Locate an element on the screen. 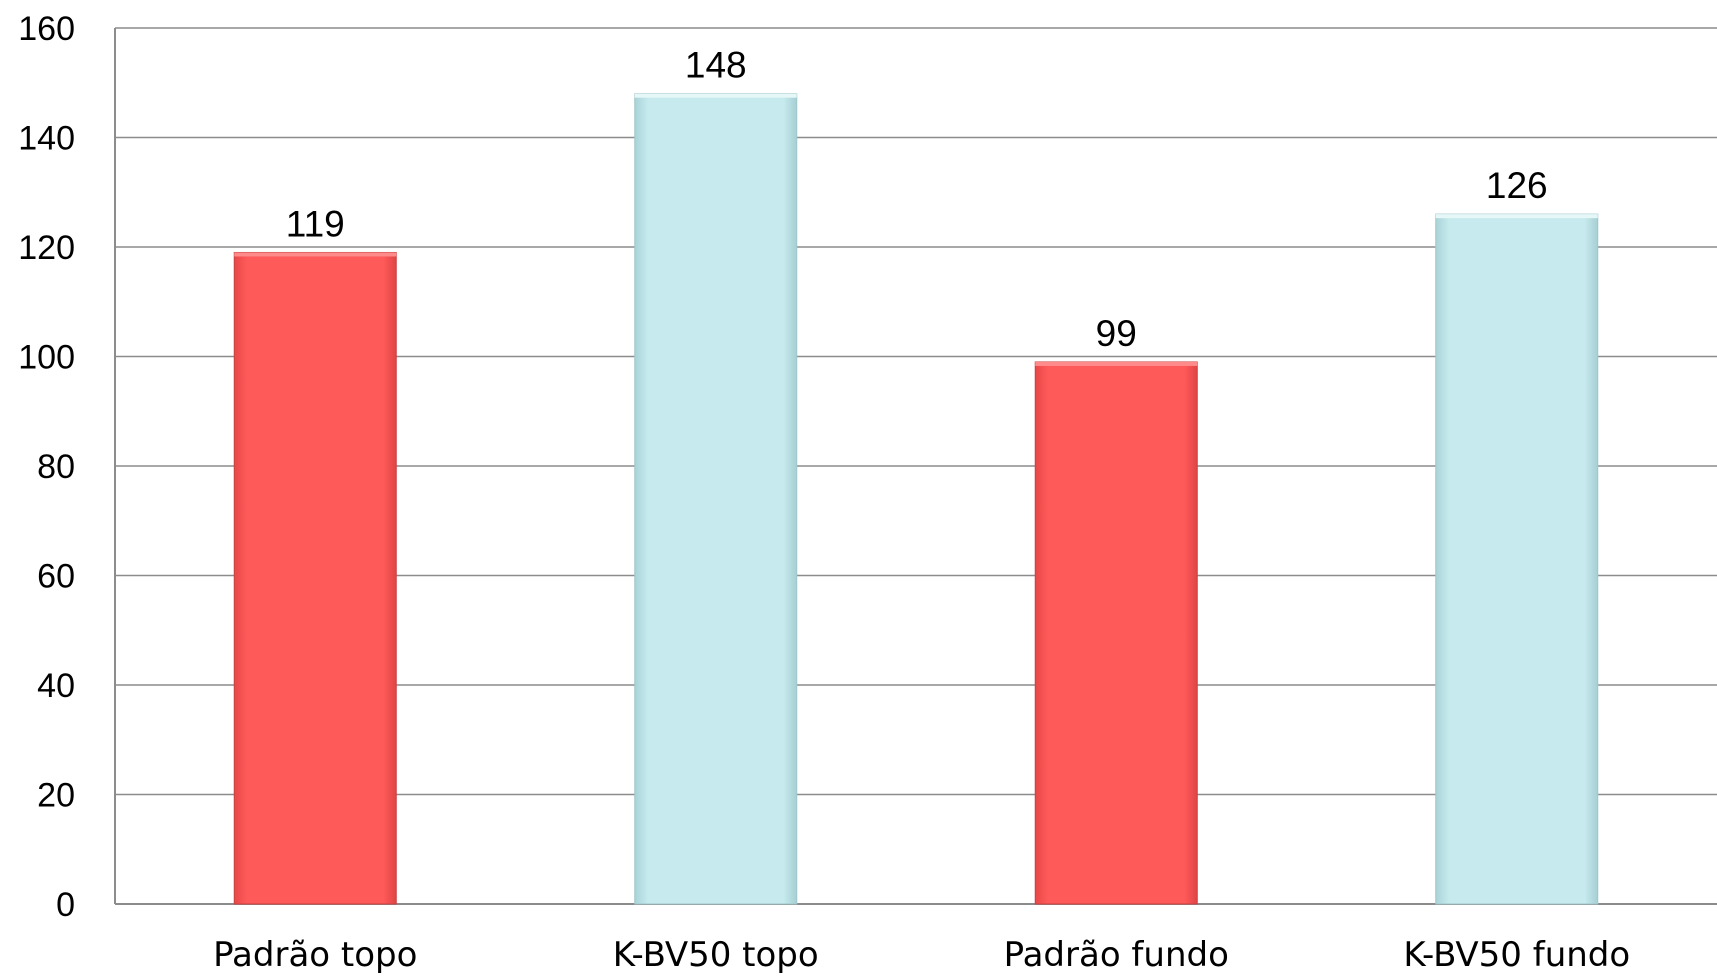  y-tick-label: 20 is located at coordinates (56, 796).